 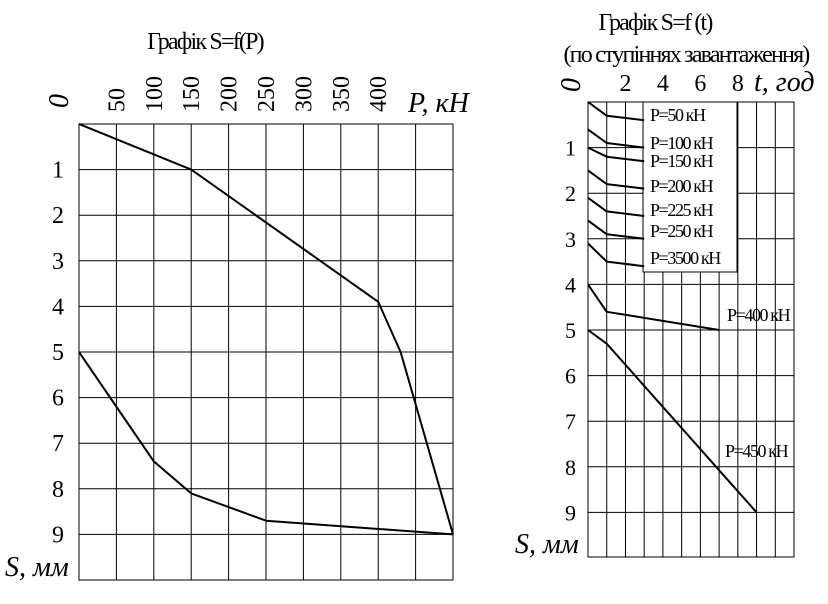 I want to click on x-tick-label: 50, so click(x=117, y=100).